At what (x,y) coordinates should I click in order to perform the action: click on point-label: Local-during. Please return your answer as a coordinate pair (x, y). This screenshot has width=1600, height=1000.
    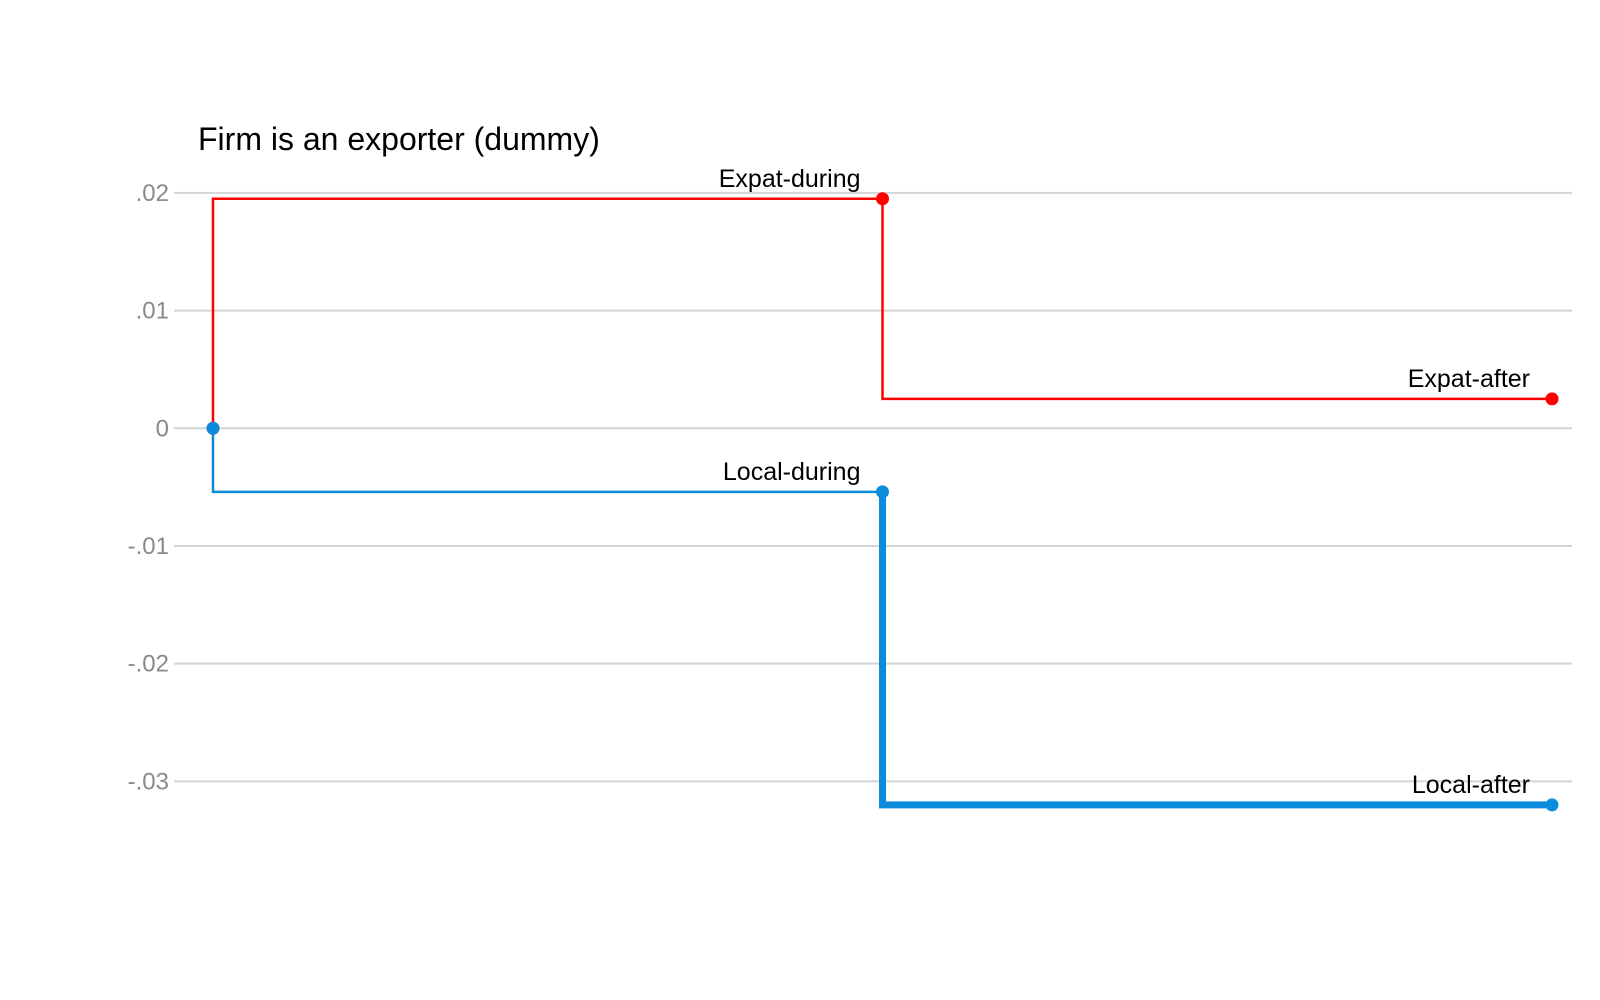
    Looking at the image, I should click on (792, 472).